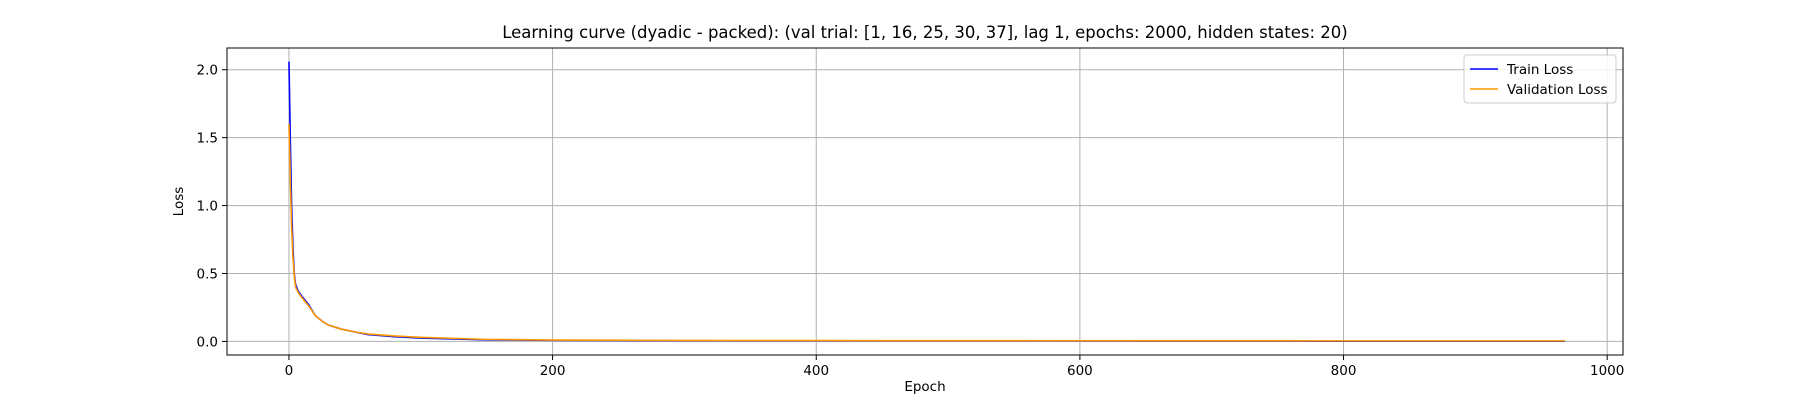  What do you see at coordinates (207, 207) in the screenshot?
I see `y-tick-label: 1.0` at bounding box center [207, 207].